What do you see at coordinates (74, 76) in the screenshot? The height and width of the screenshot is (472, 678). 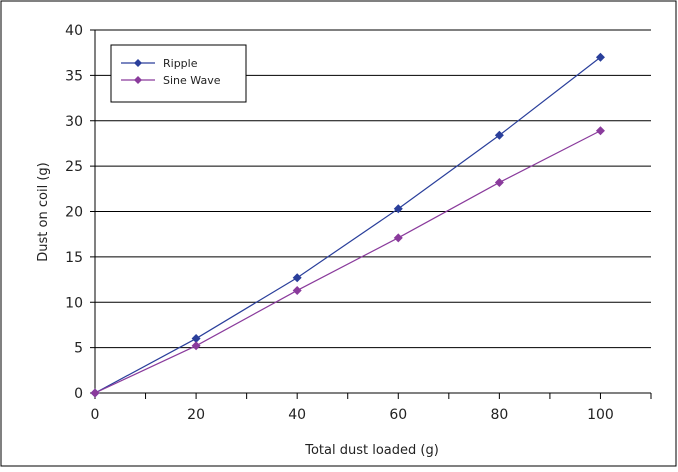 I see `y-tick-label: 35` at bounding box center [74, 76].